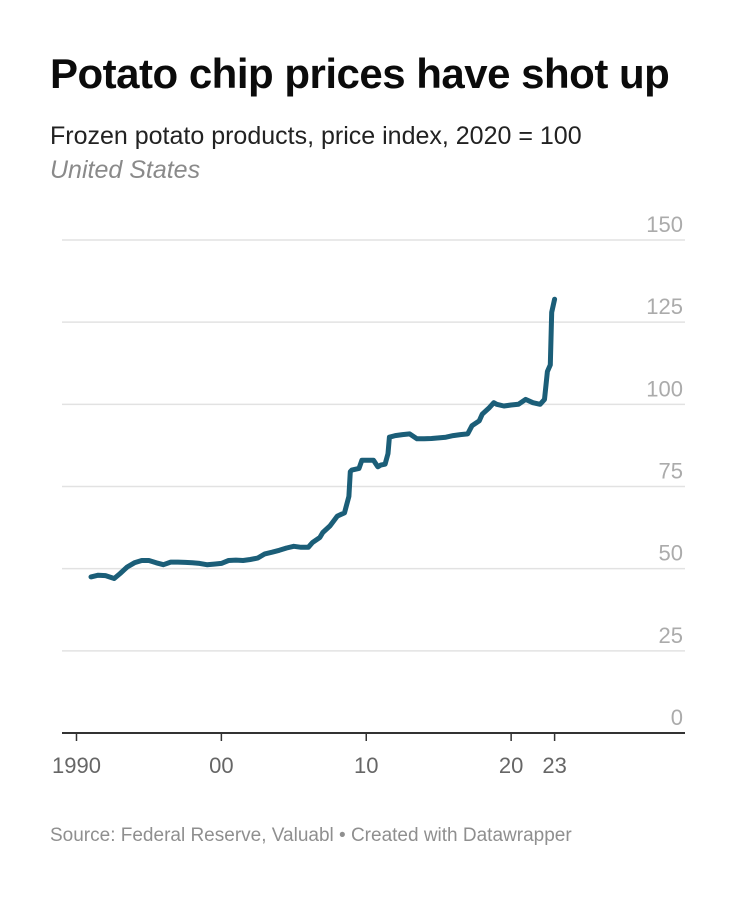 This screenshot has width=740, height=900. Describe the element at coordinates (511, 765) in the screenshot. I see `x-tick-label: 20` at that location.